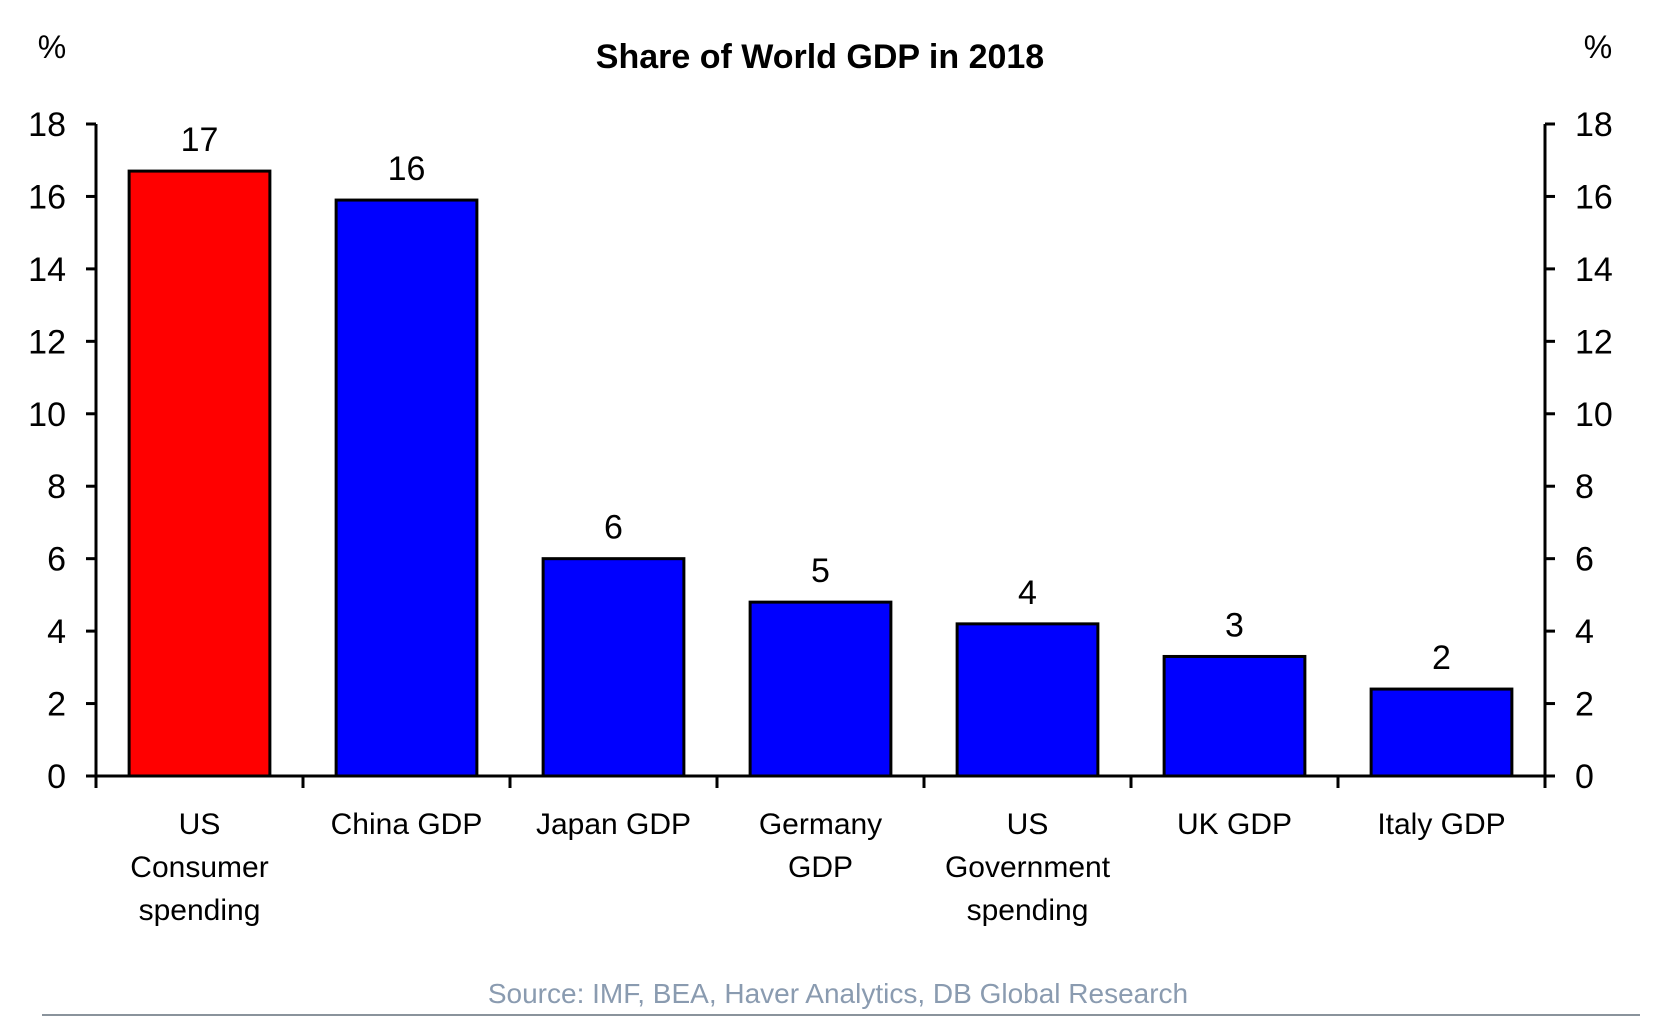 This screenshot has height=1028, width=1656. I want to click on right-y-tick-label: 10, so click(1594, 415).